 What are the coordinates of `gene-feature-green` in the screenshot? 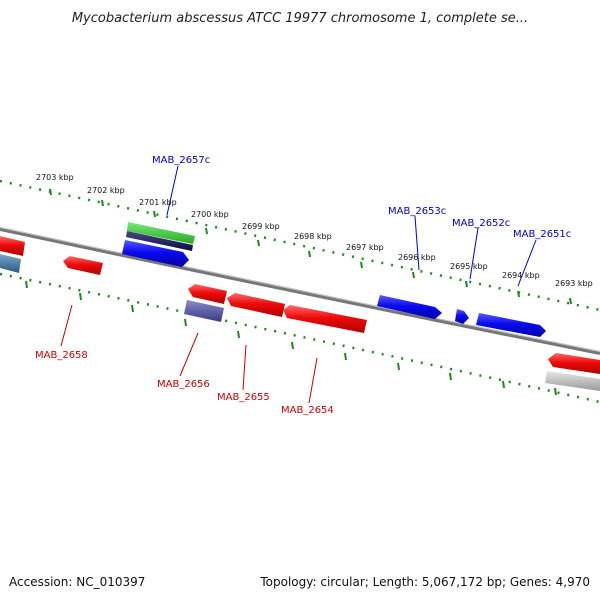 It's located at (161, 233).